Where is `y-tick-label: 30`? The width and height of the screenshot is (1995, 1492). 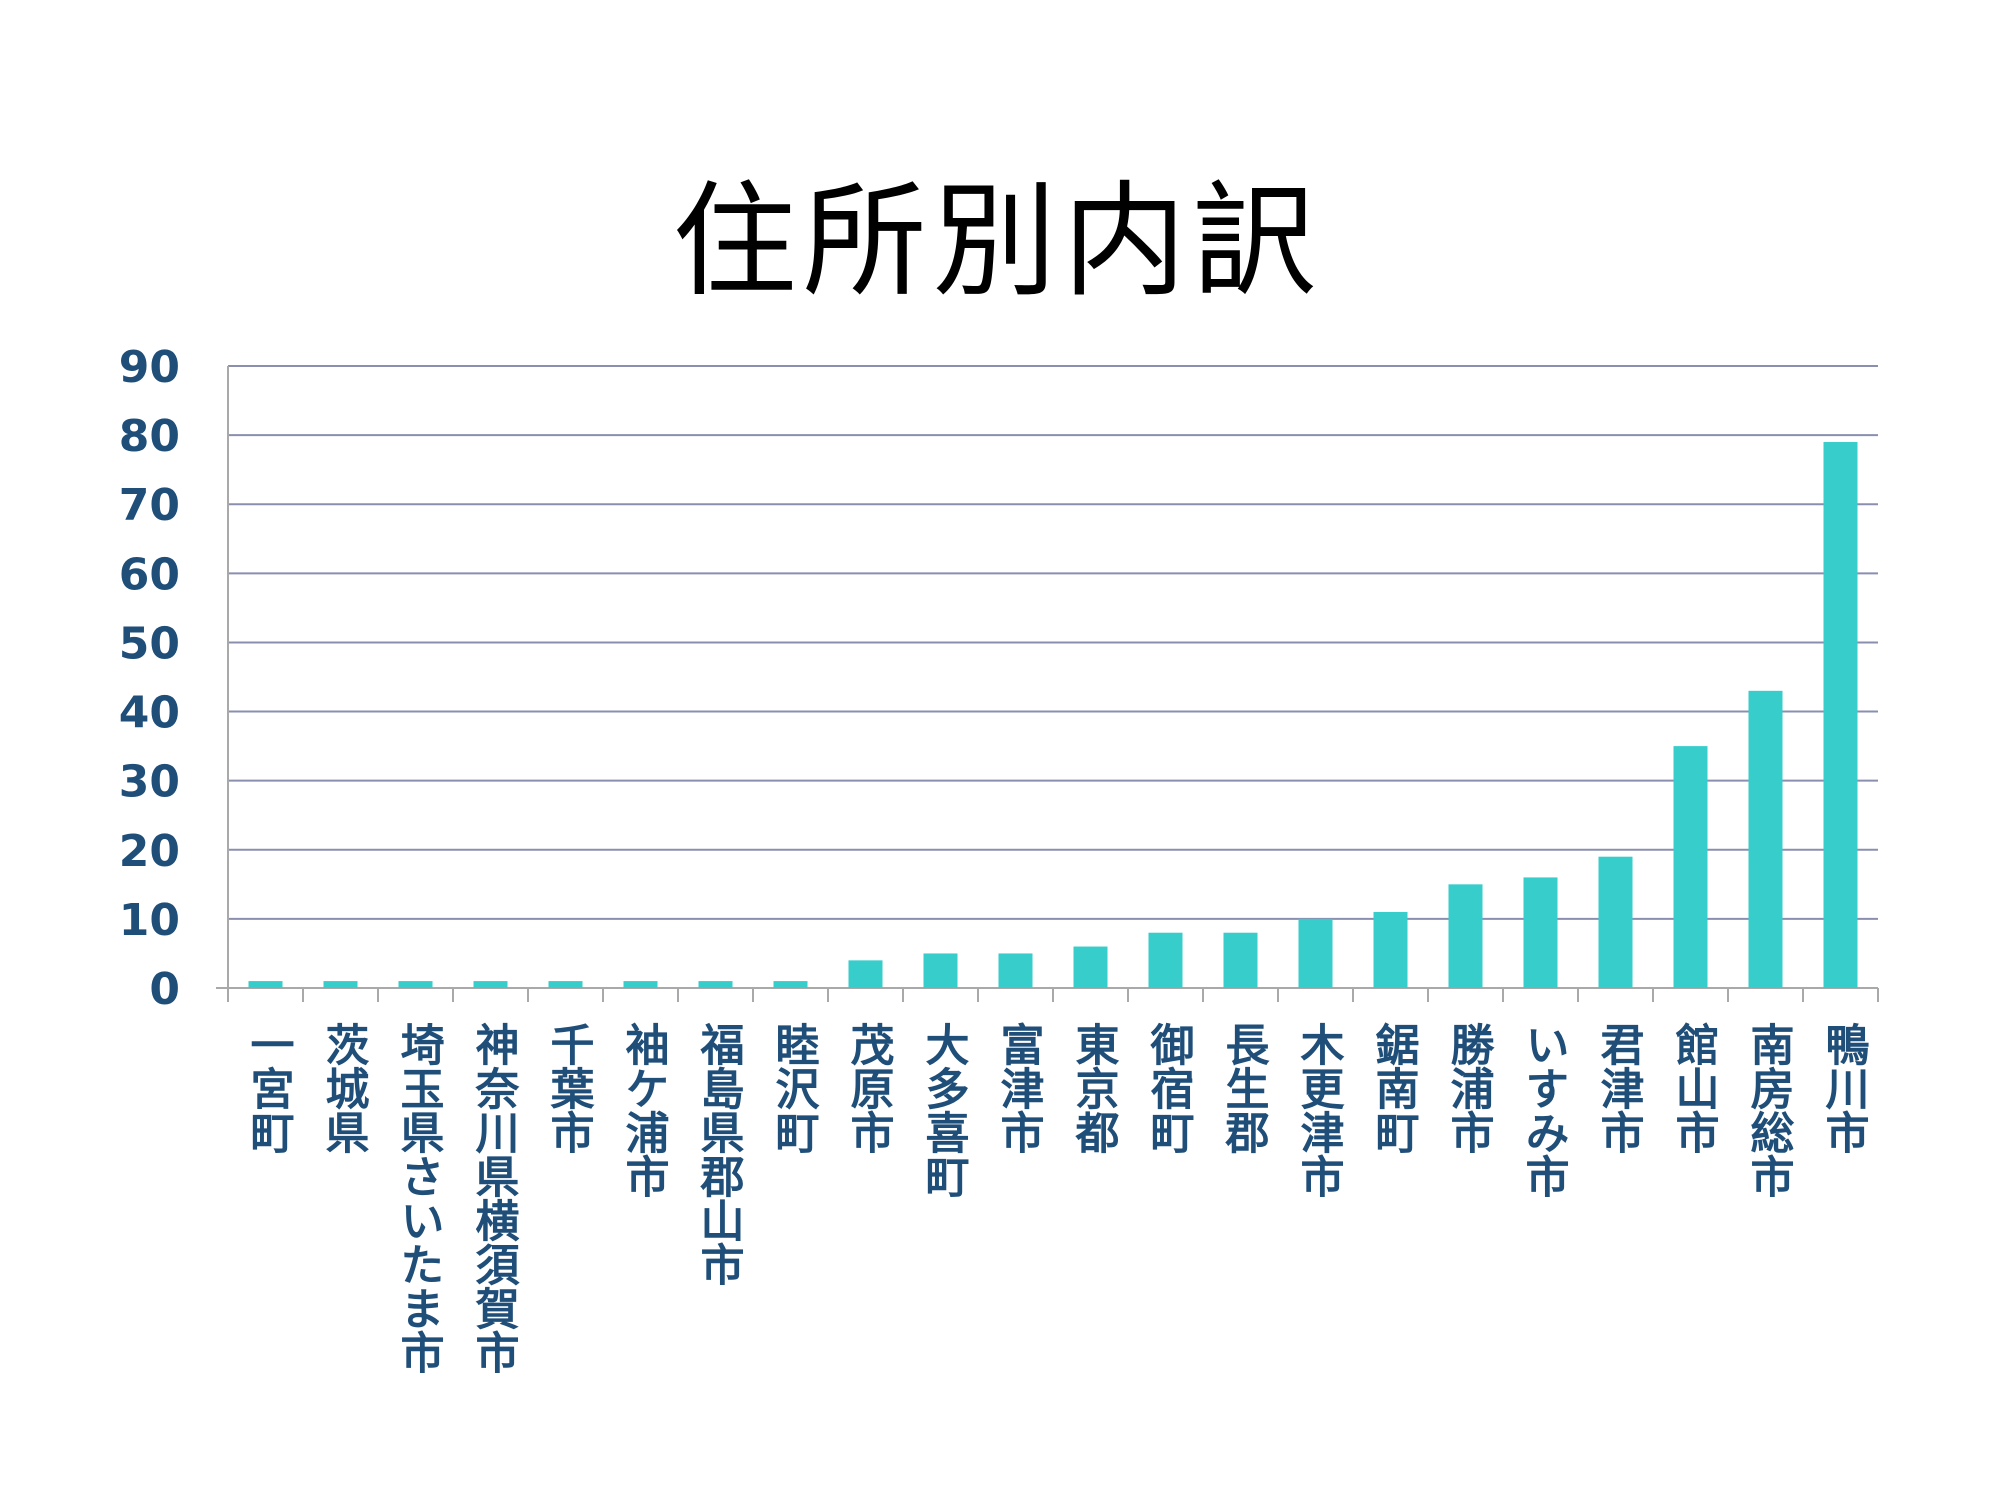 y-tick-label: 30 is located at coordinates (149, 782).